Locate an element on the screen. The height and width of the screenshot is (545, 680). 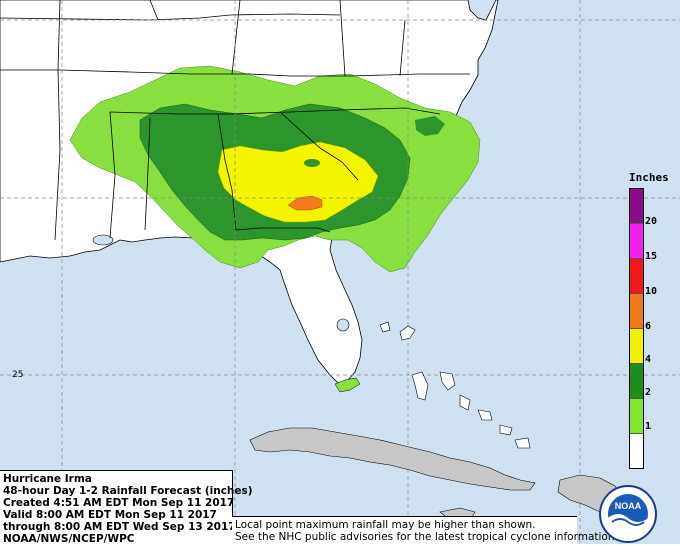
cuba is located at coordinates (392, 459).